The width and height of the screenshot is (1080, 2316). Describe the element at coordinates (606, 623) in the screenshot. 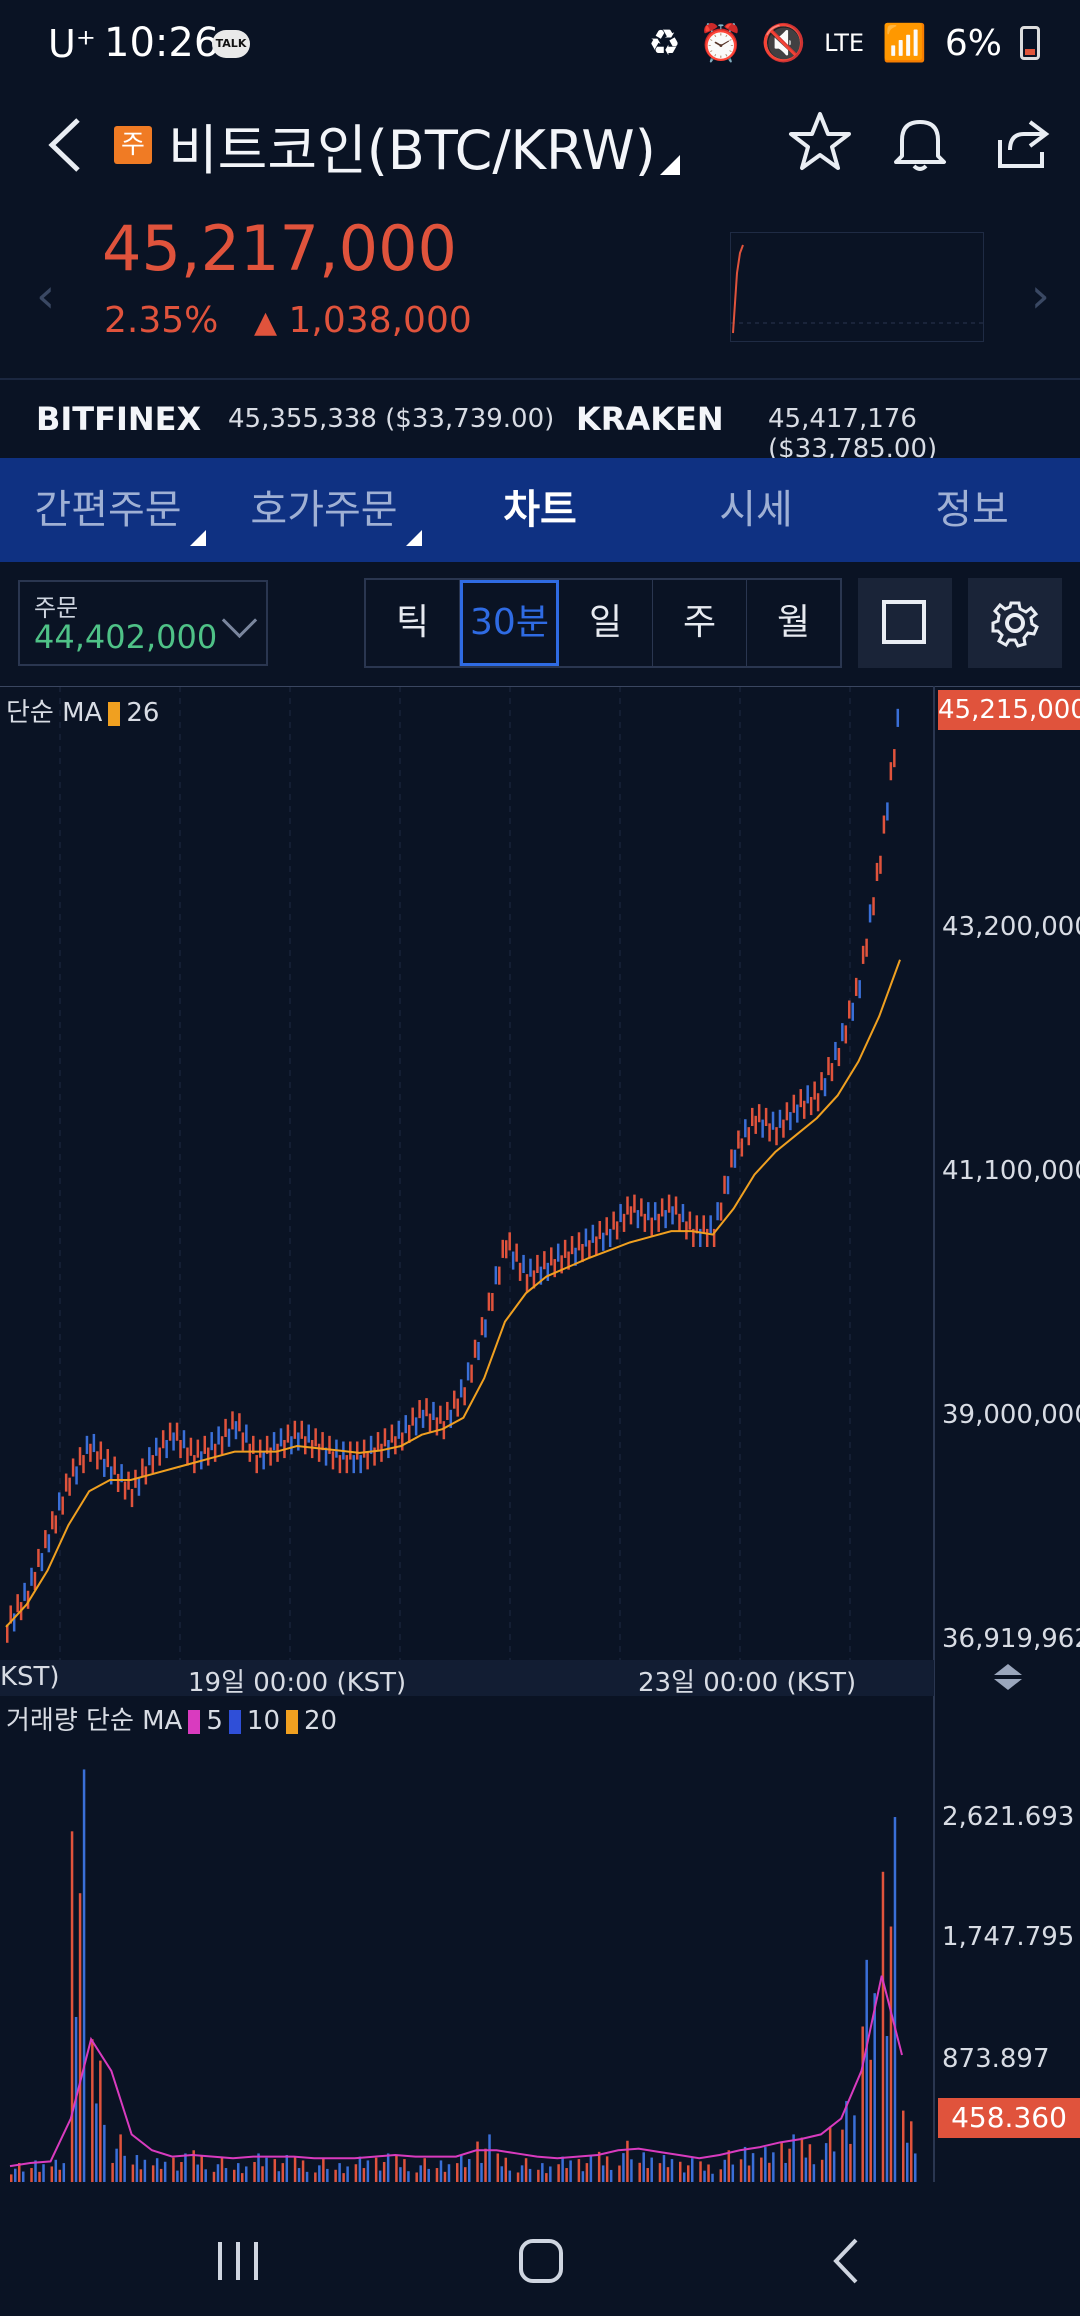

I see `interval-day: 일` at that location.